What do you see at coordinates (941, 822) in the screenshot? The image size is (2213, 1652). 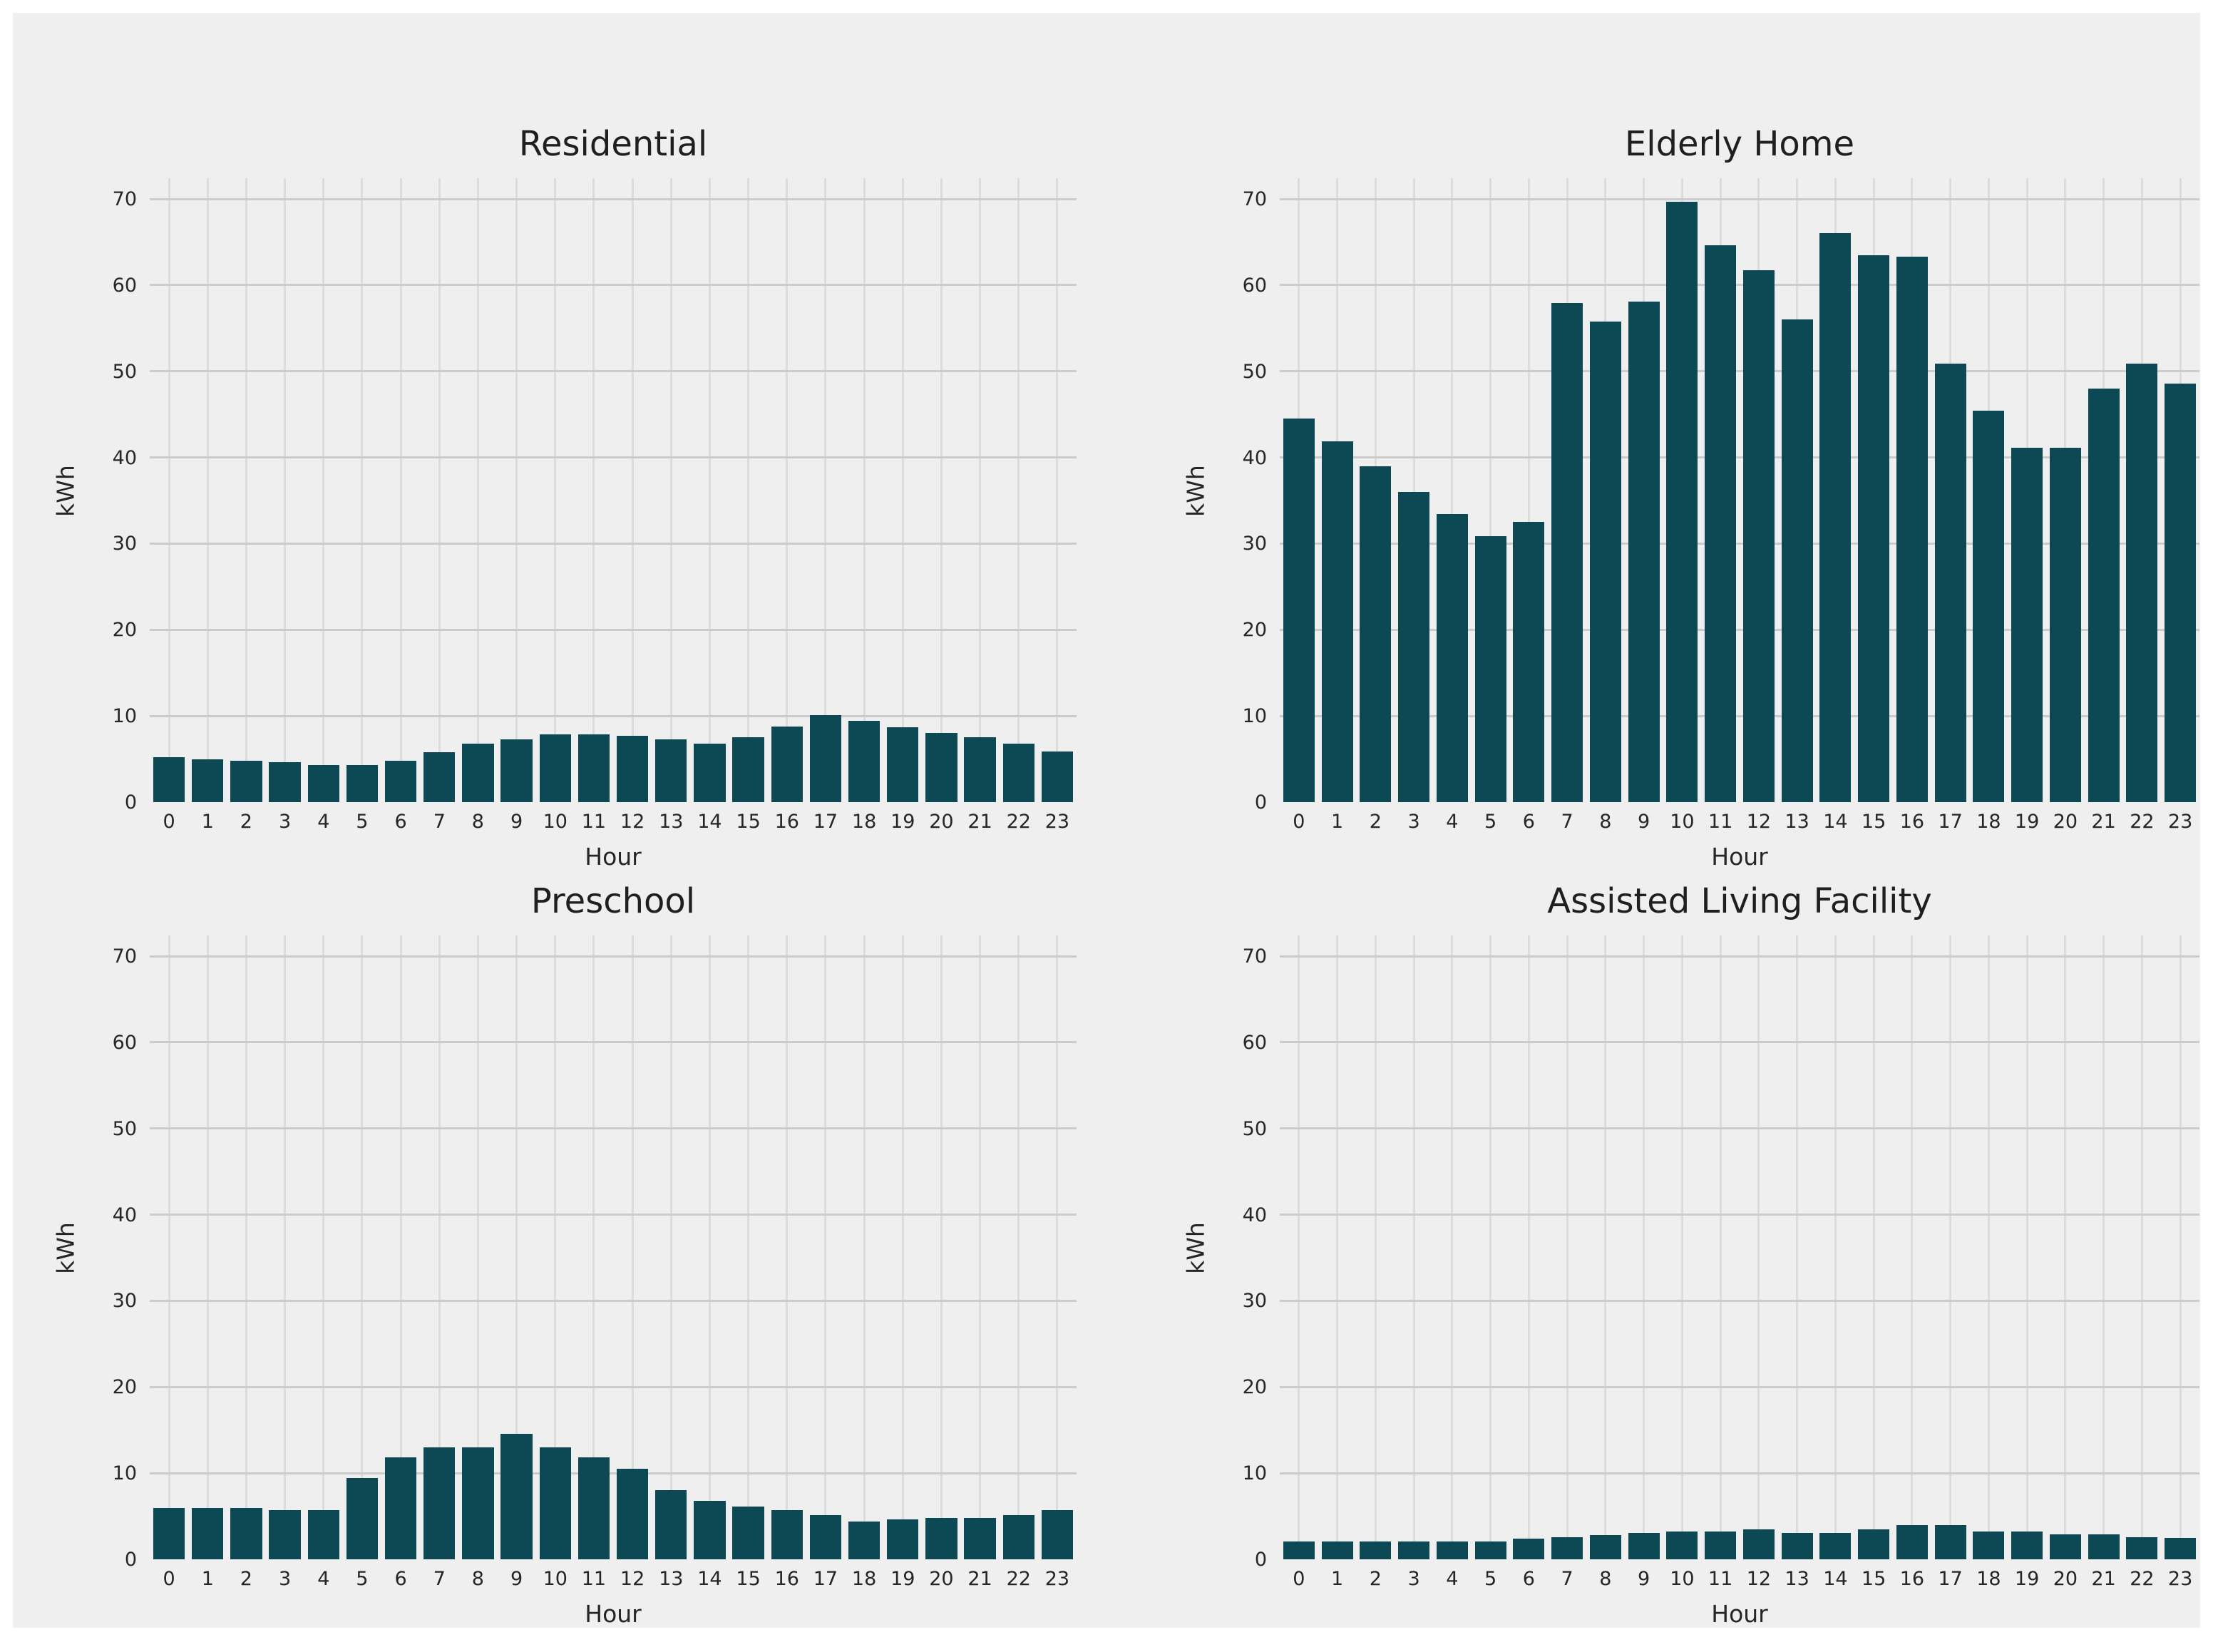 I see `x-tick-label: 20` at bounding box center [941, 822].